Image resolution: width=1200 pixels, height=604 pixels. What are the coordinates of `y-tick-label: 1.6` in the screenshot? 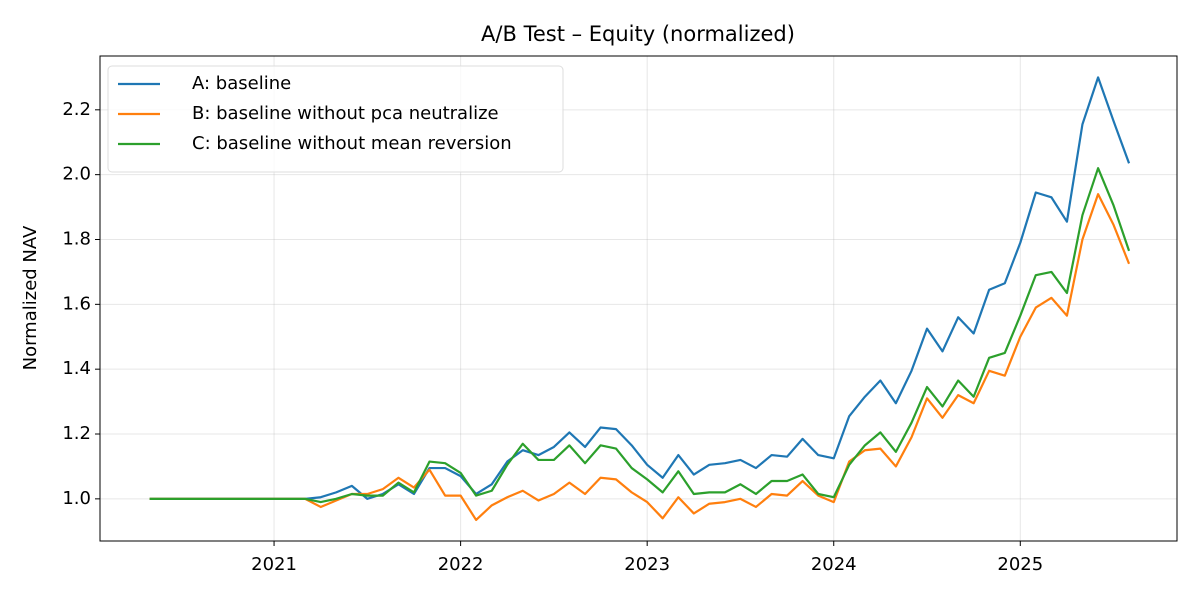 It's located at (76, 303).